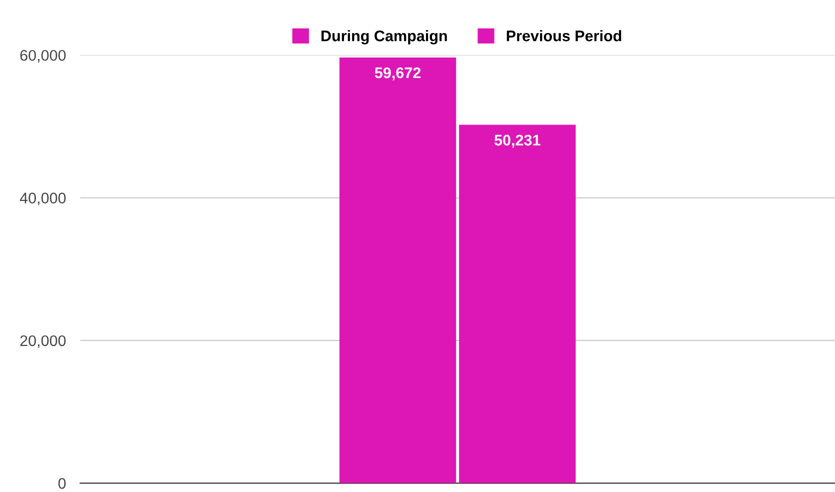 The width and height of the screenshot is (835, 492). Describe the element at coordinates (62, 483) in the screenshot. I see `y-tick-label: 0` at that location.